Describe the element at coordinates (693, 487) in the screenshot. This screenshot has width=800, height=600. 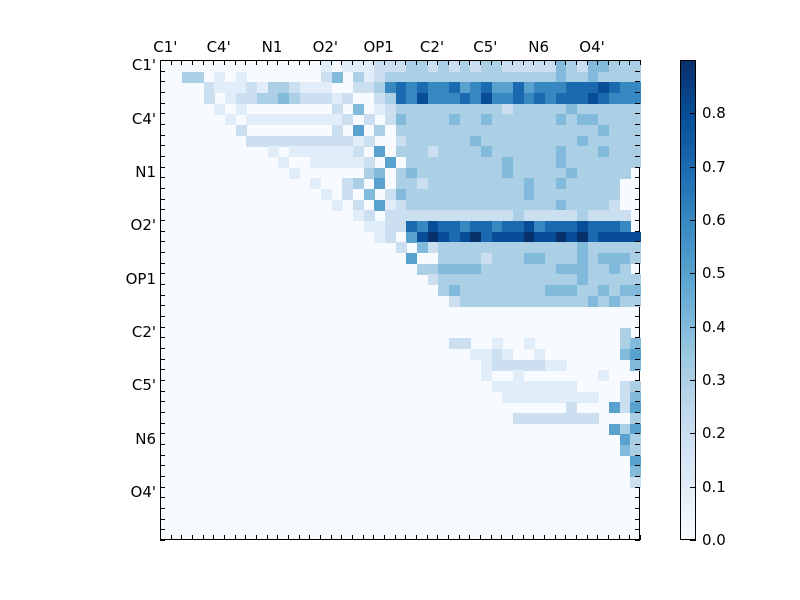
I see `colorbar-tick-mark` at that location.